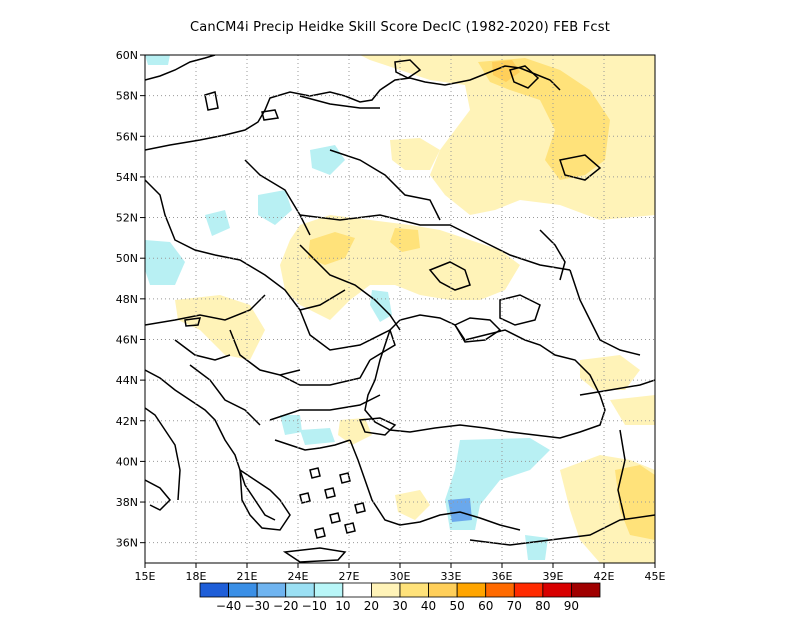 Image resolution: width=800 pixels, height=618 pixels. What do you see at coordinates (127, 421) in the screenshot?
I see `y-tick-label: 42N` at bounding box center [127, 421].